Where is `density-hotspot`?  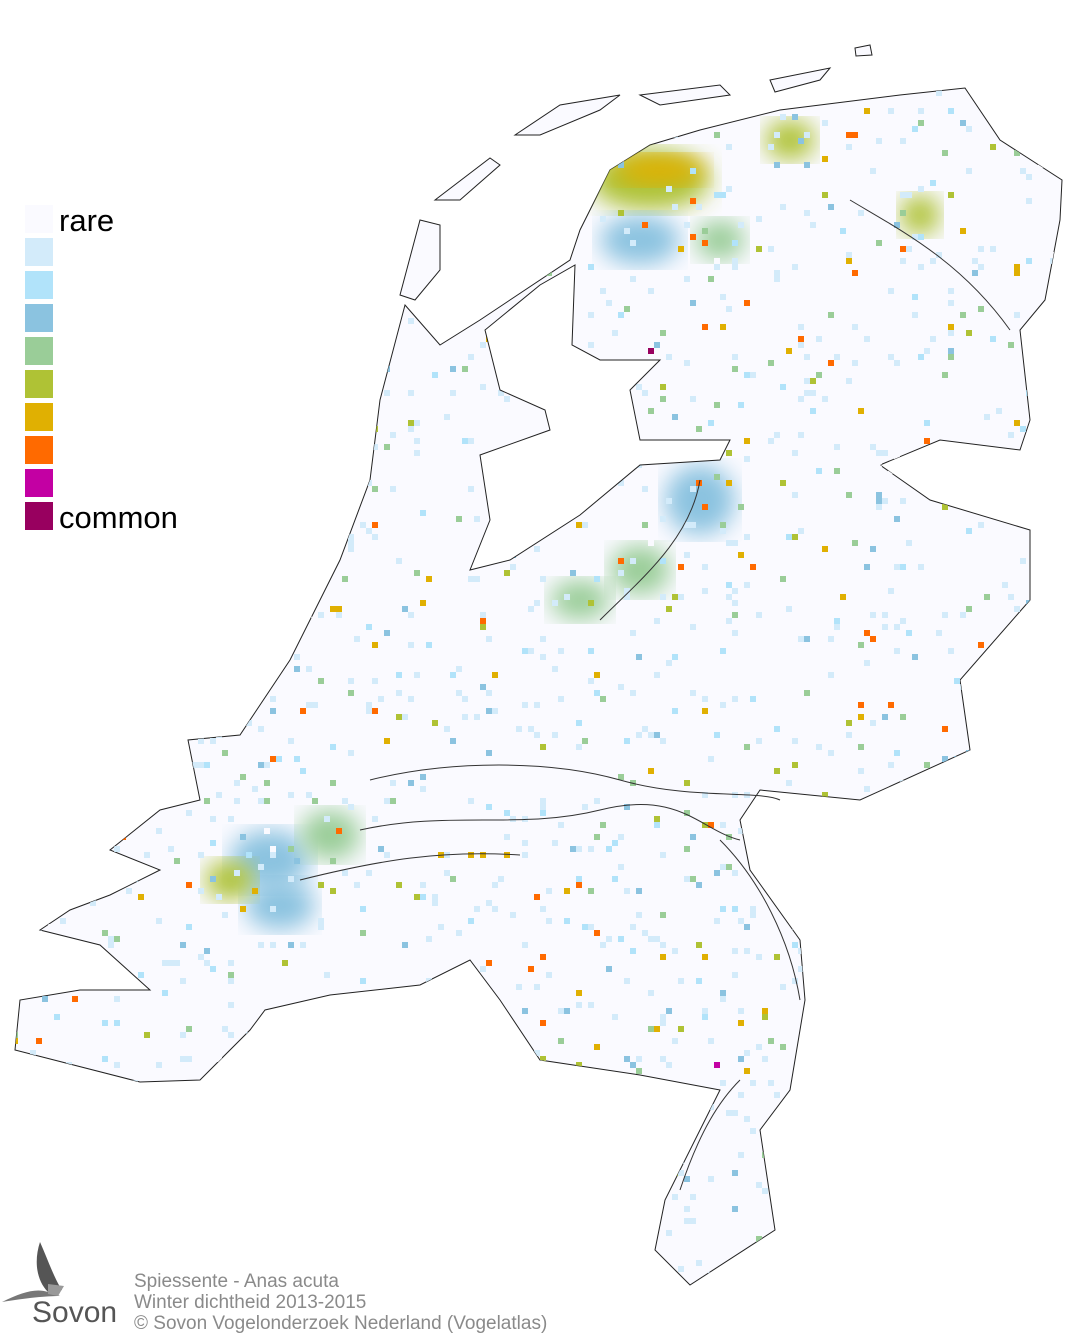 density-hotspot is located at coordinates (920, 215).